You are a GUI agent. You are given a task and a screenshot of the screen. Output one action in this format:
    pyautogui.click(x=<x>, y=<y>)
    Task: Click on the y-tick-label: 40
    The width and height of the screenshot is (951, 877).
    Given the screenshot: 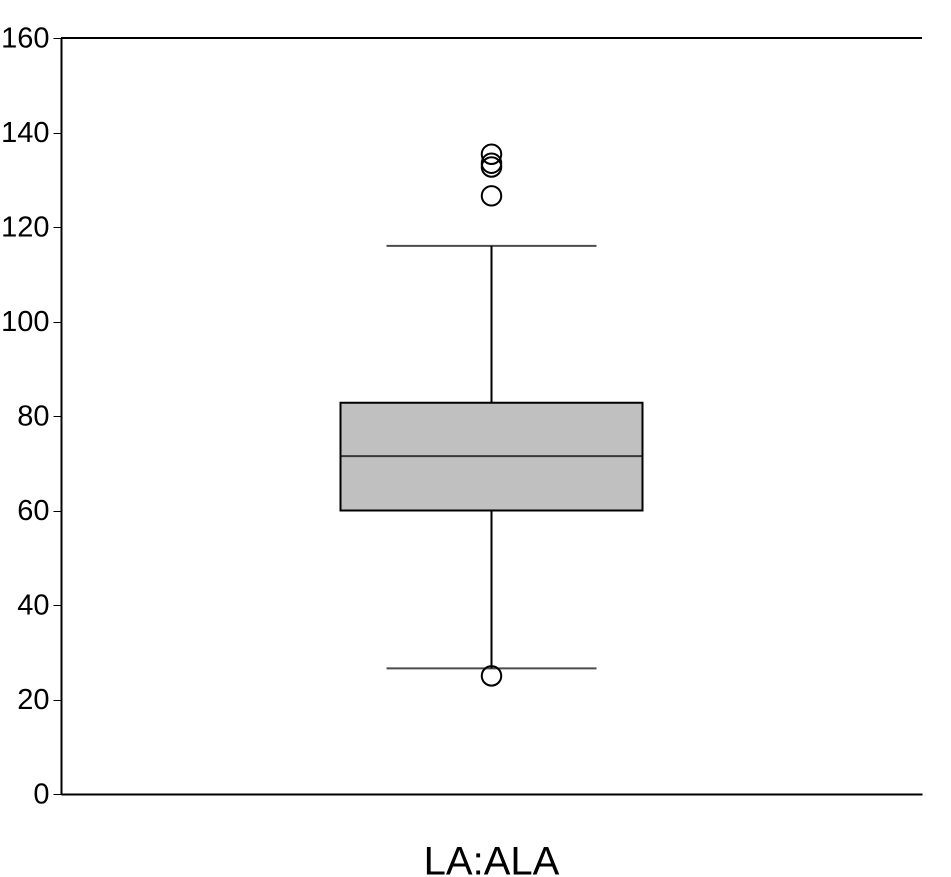 What is the action you would take?
    pyautogui.click(x=33, y=606)
    